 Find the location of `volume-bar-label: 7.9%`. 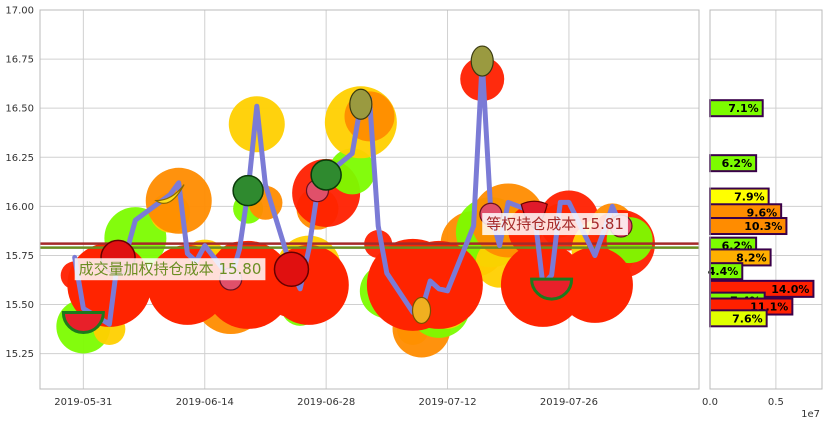

volume-bar-label: 7.9% is located at coordinates (749, 197).